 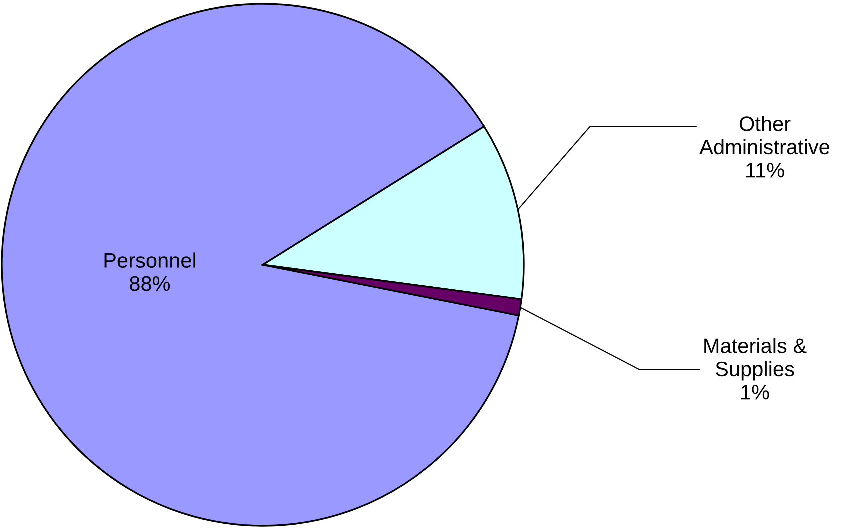 What do you see at coordinates (765, 170) in the screenshot?
I see `data-label: 11%` at bounding box center [765, 170].